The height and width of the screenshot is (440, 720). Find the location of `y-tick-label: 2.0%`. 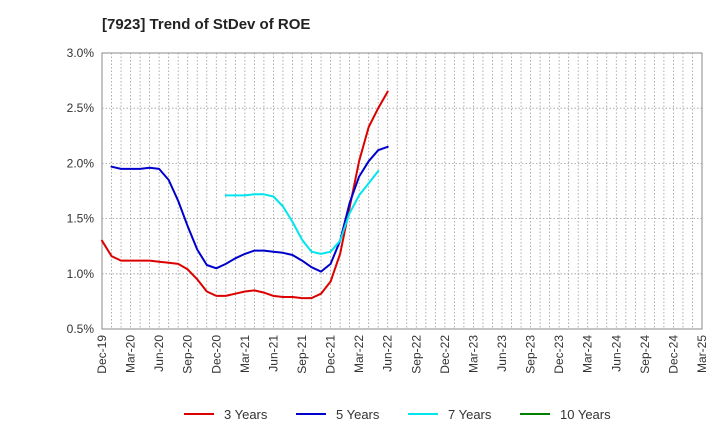

y-tick-label: 2.0% is located at coordinates (81, 163).